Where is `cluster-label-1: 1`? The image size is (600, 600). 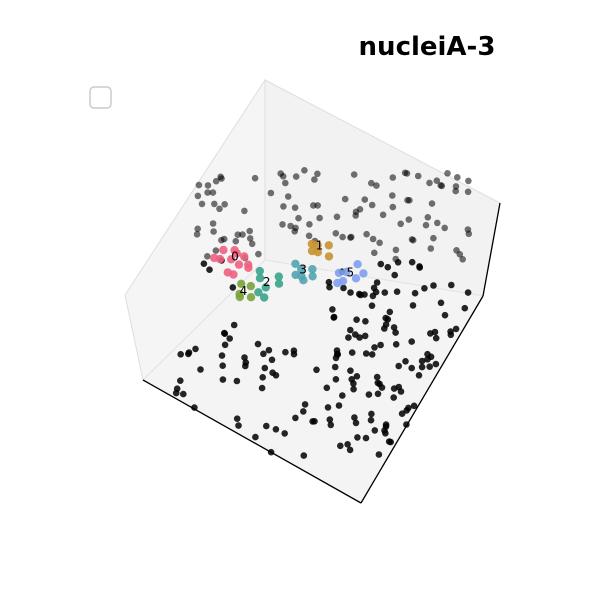 cluster-label-1: 1 is located at coordinates (320, 246).